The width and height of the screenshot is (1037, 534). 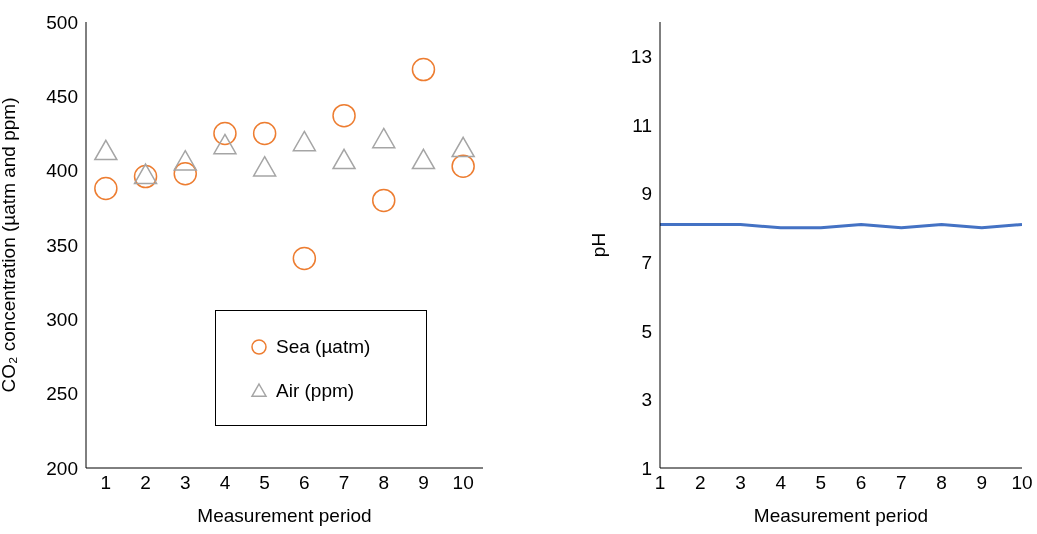 I want to click on y-tick-label: 1, so click(x=646, y=468).